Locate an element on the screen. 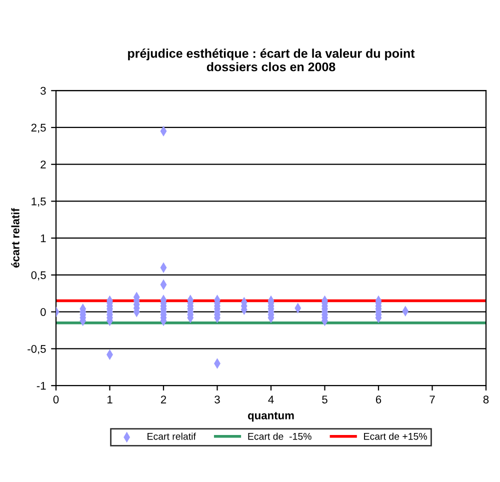 The height and width of the screenshot is (482, 500). x-tick-label: 3 is located at coordinates (217, 400).